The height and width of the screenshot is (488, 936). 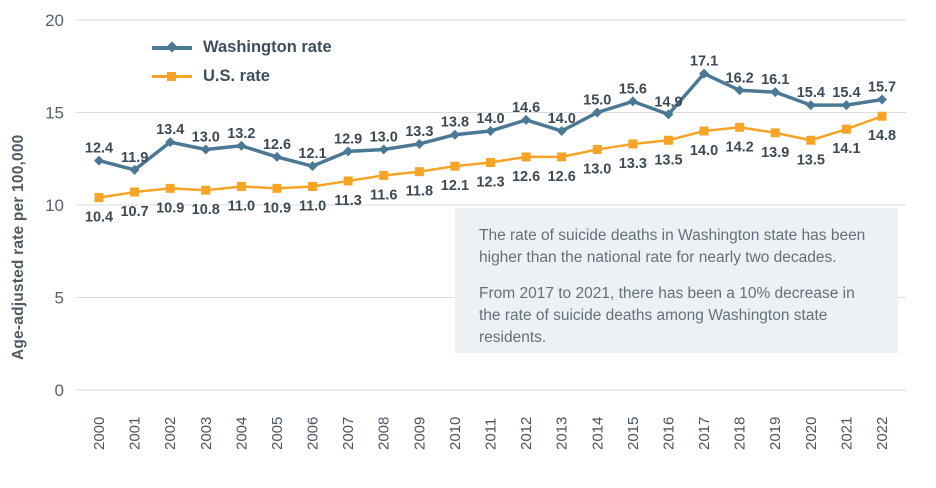 I want to click on square-marker-icon, so click(x=171, y=76).